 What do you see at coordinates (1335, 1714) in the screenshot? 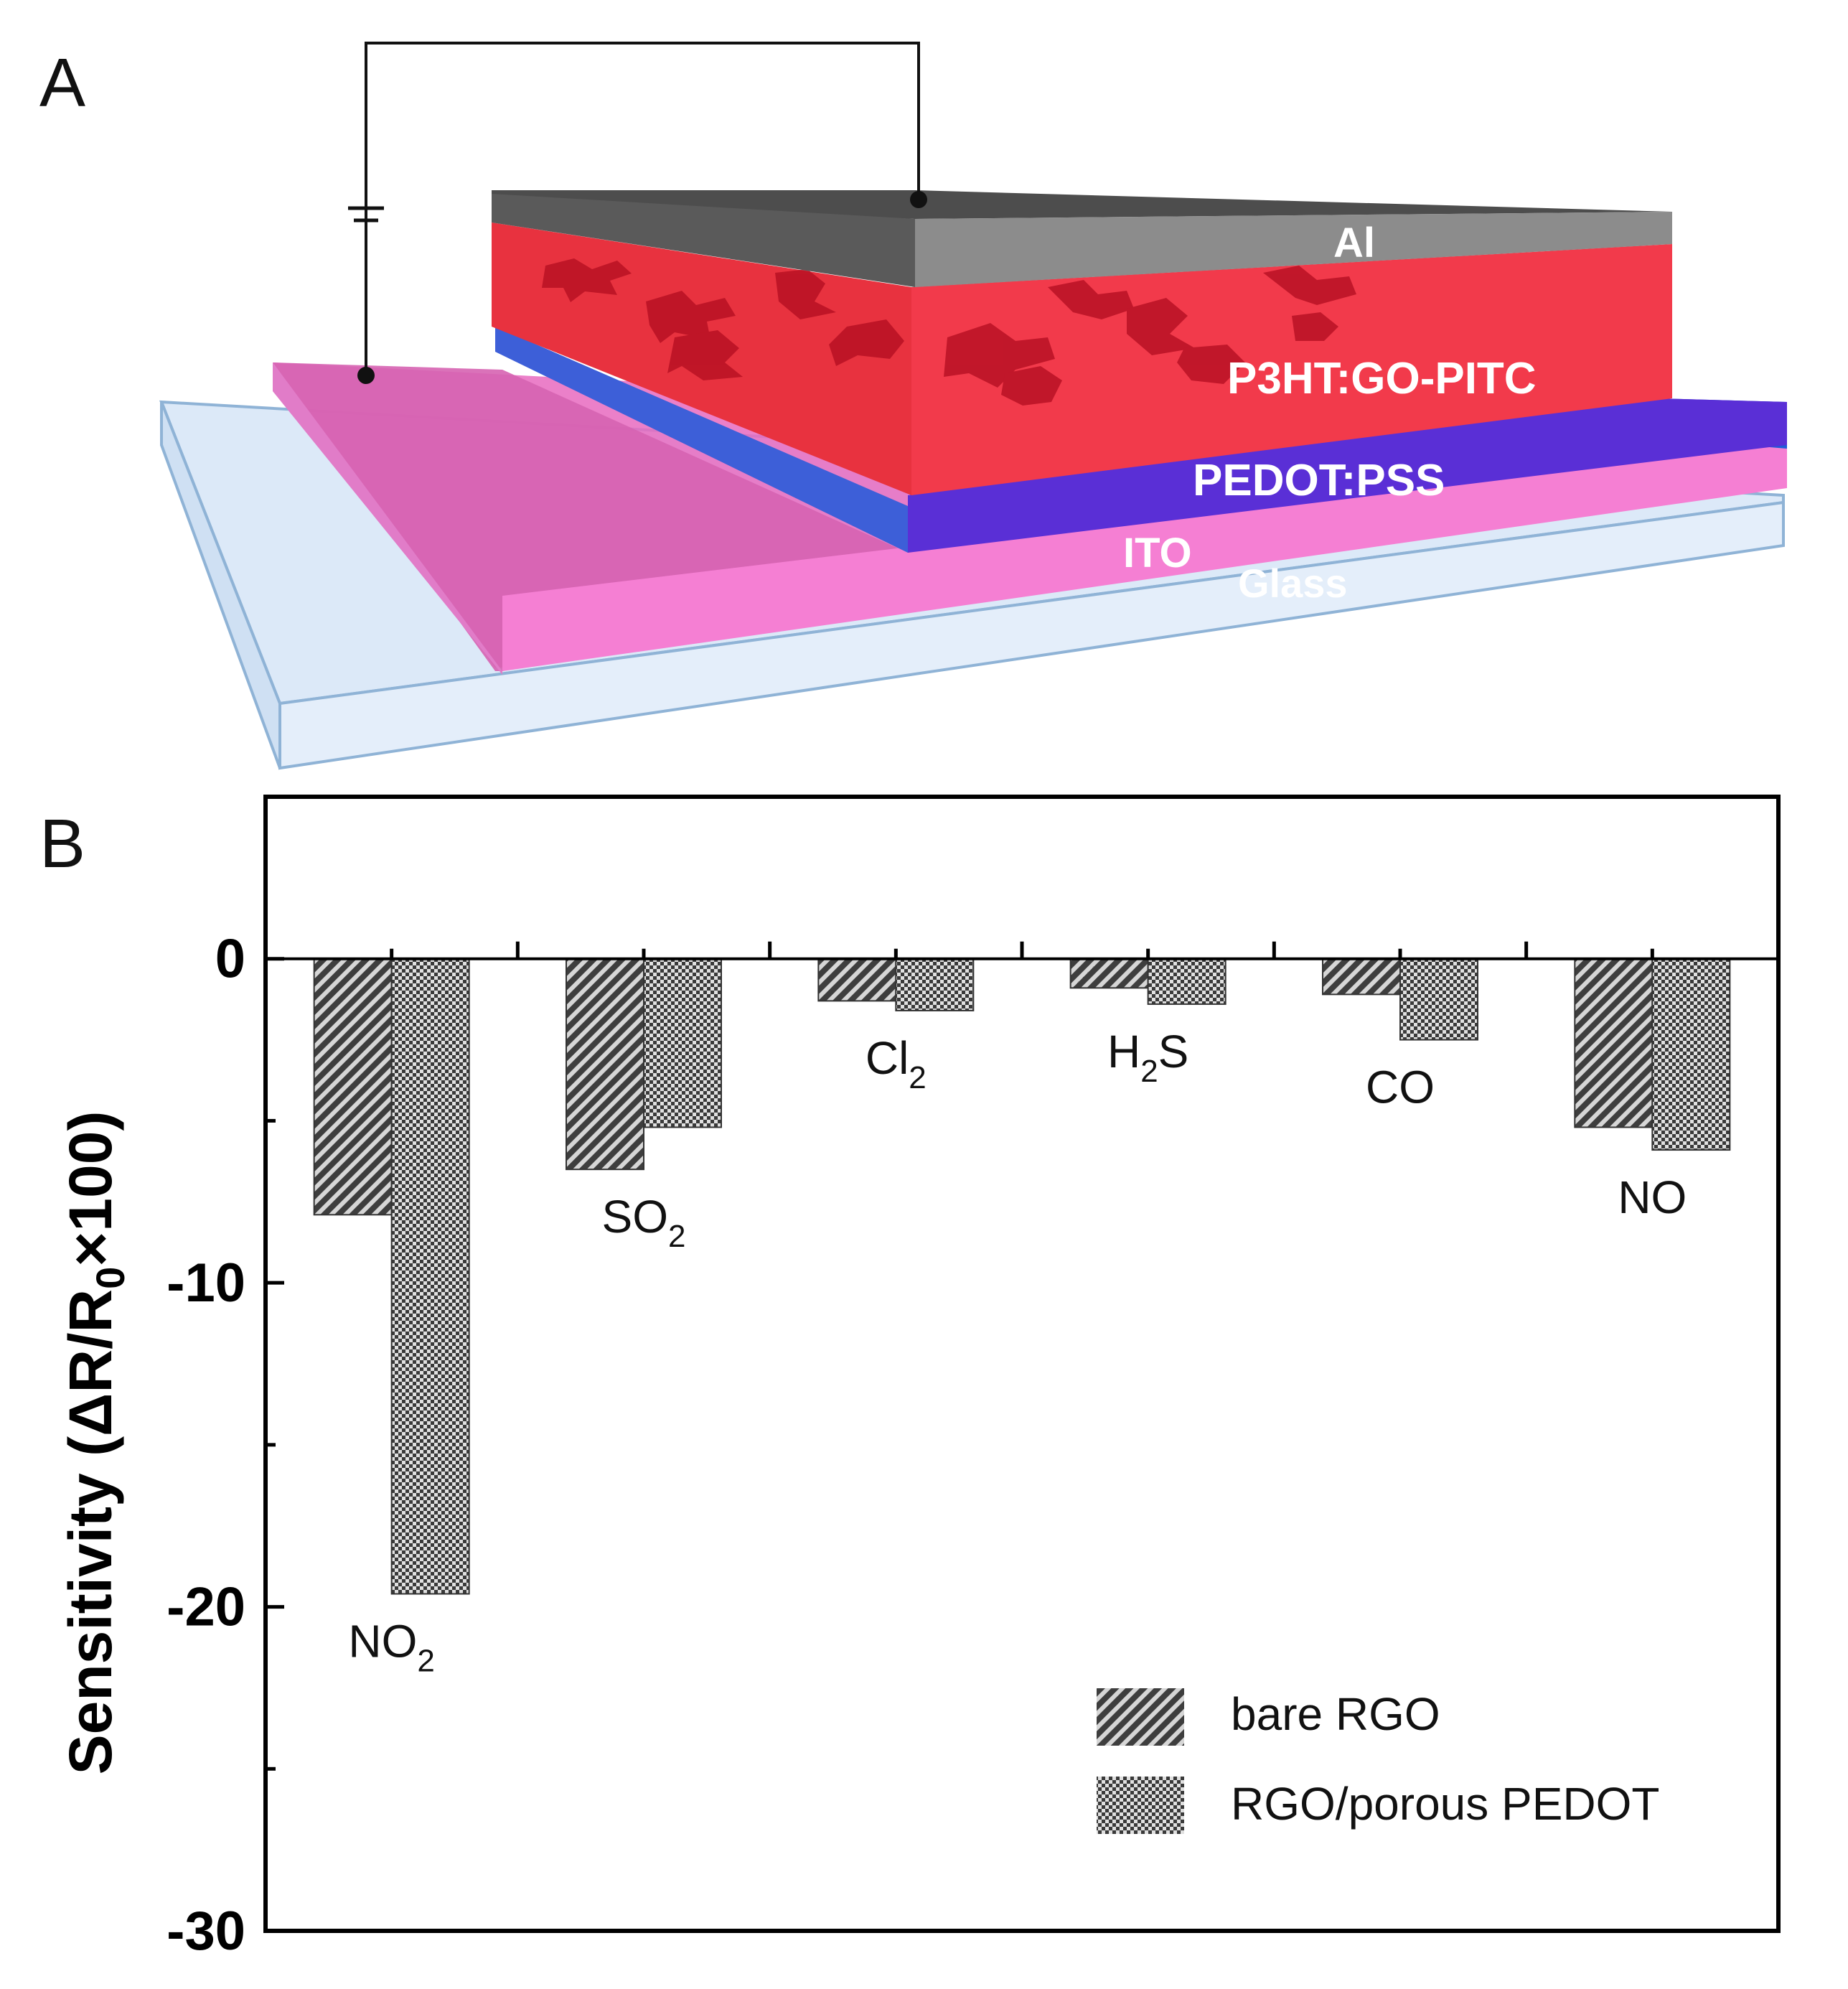
I see `legend-label-bare-rgo: bare RGO` at bounding box center [1335, 1714].